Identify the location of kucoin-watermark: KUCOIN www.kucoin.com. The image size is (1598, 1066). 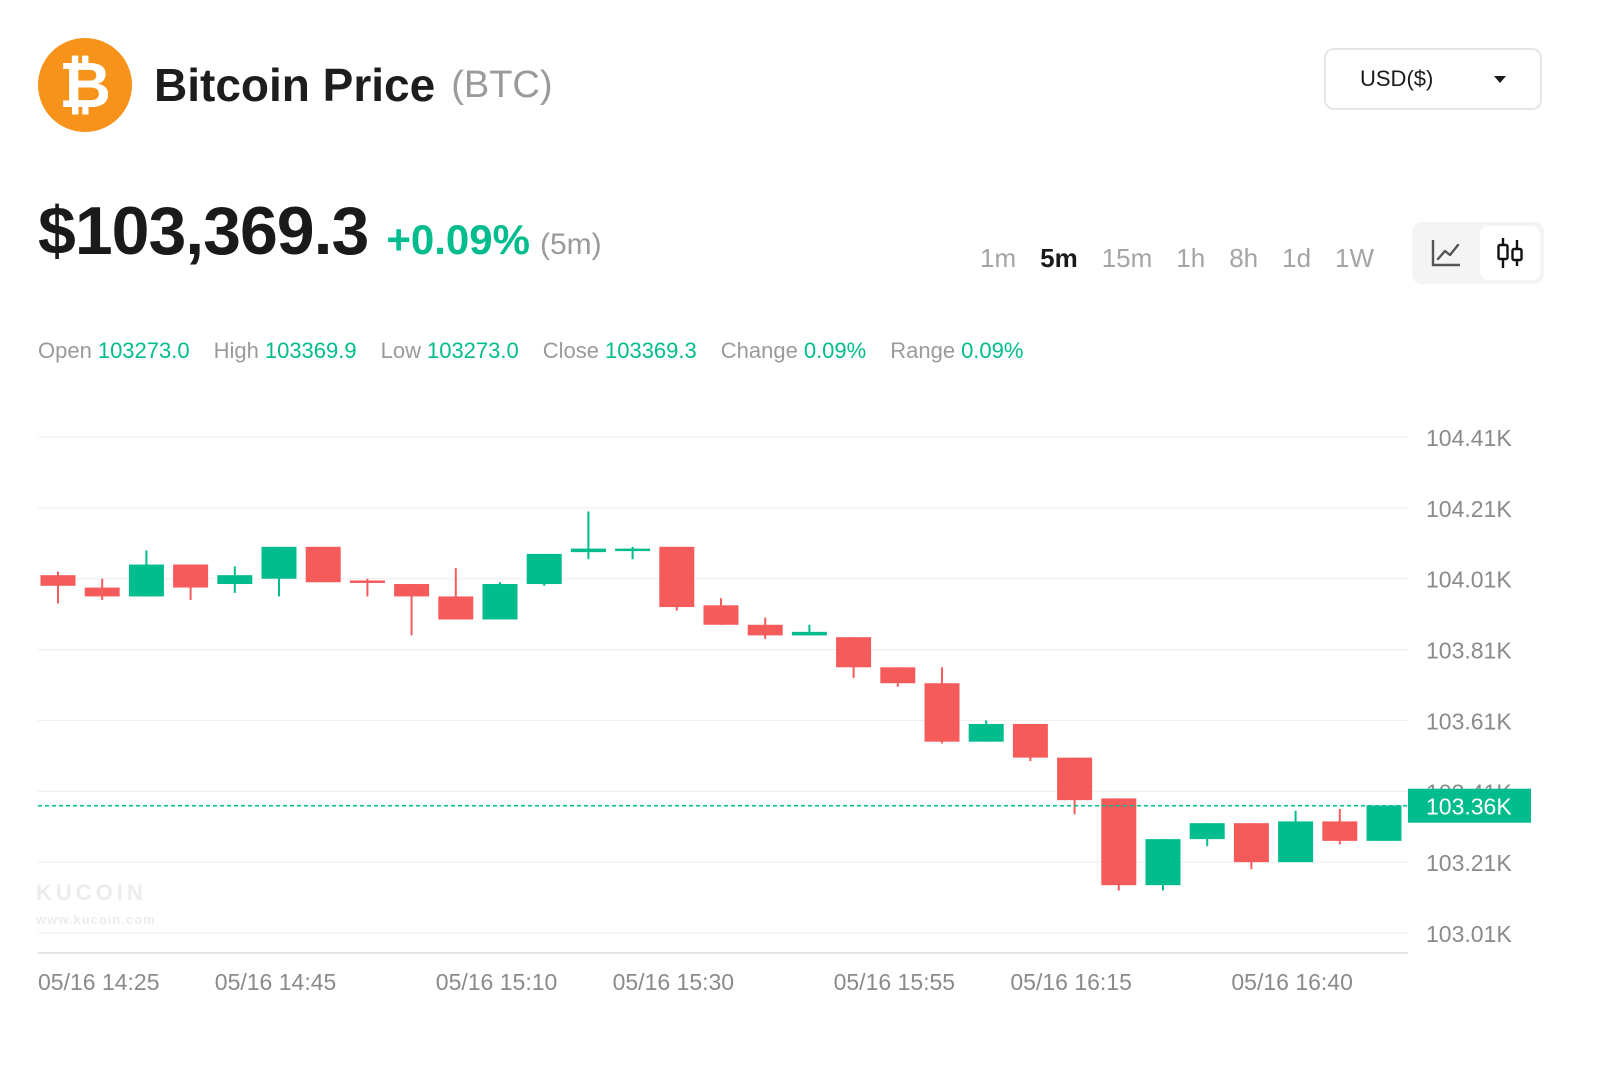
(96, 903).